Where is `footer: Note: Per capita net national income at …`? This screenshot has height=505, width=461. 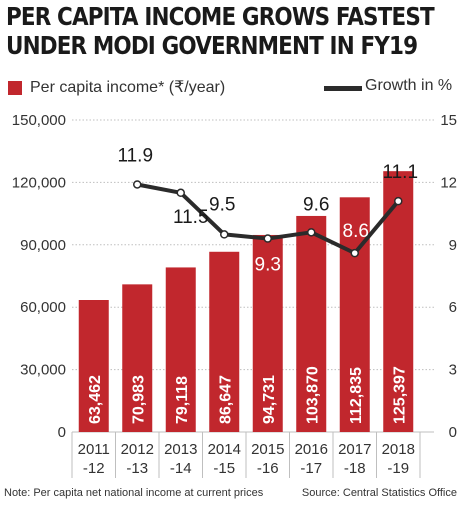
footer: Note: Per capita net national income at … is located at coordinates (230, 495).